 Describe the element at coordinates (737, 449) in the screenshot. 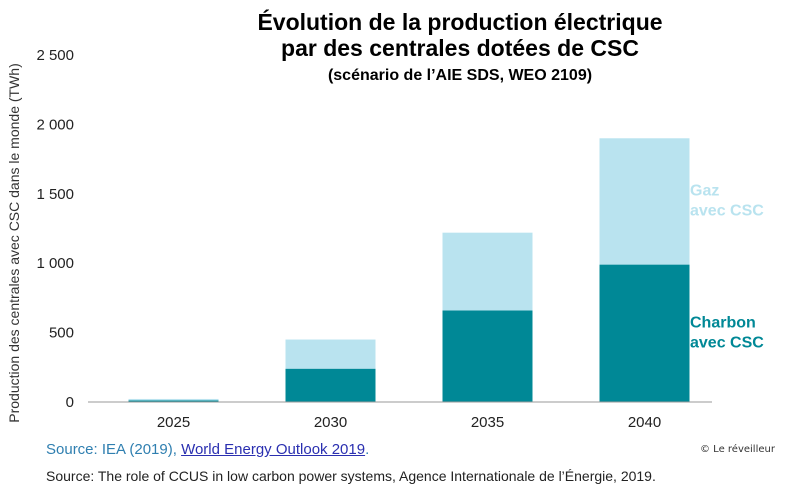

I see `watermark: © Le réveilleur` at that location.